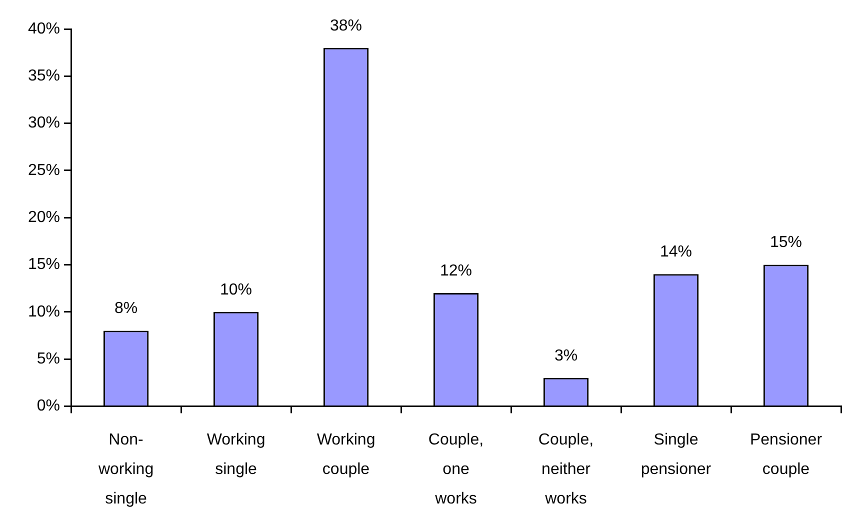  Describe the element at coordinates (346, 454) in the screenshot. I see `x-tick-label: Working couple` at that location.